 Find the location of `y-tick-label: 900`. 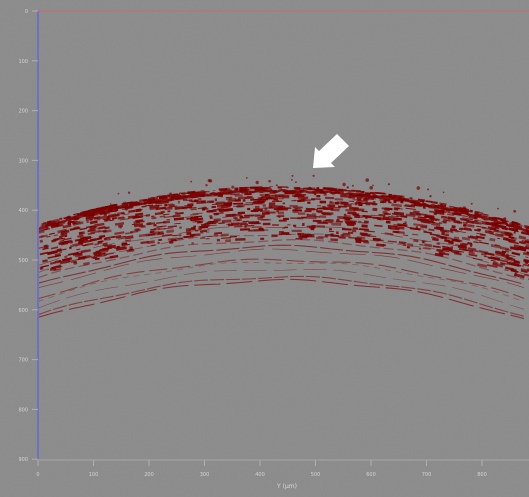

y-tick-label: 900 is located at coordinates (23, 460).